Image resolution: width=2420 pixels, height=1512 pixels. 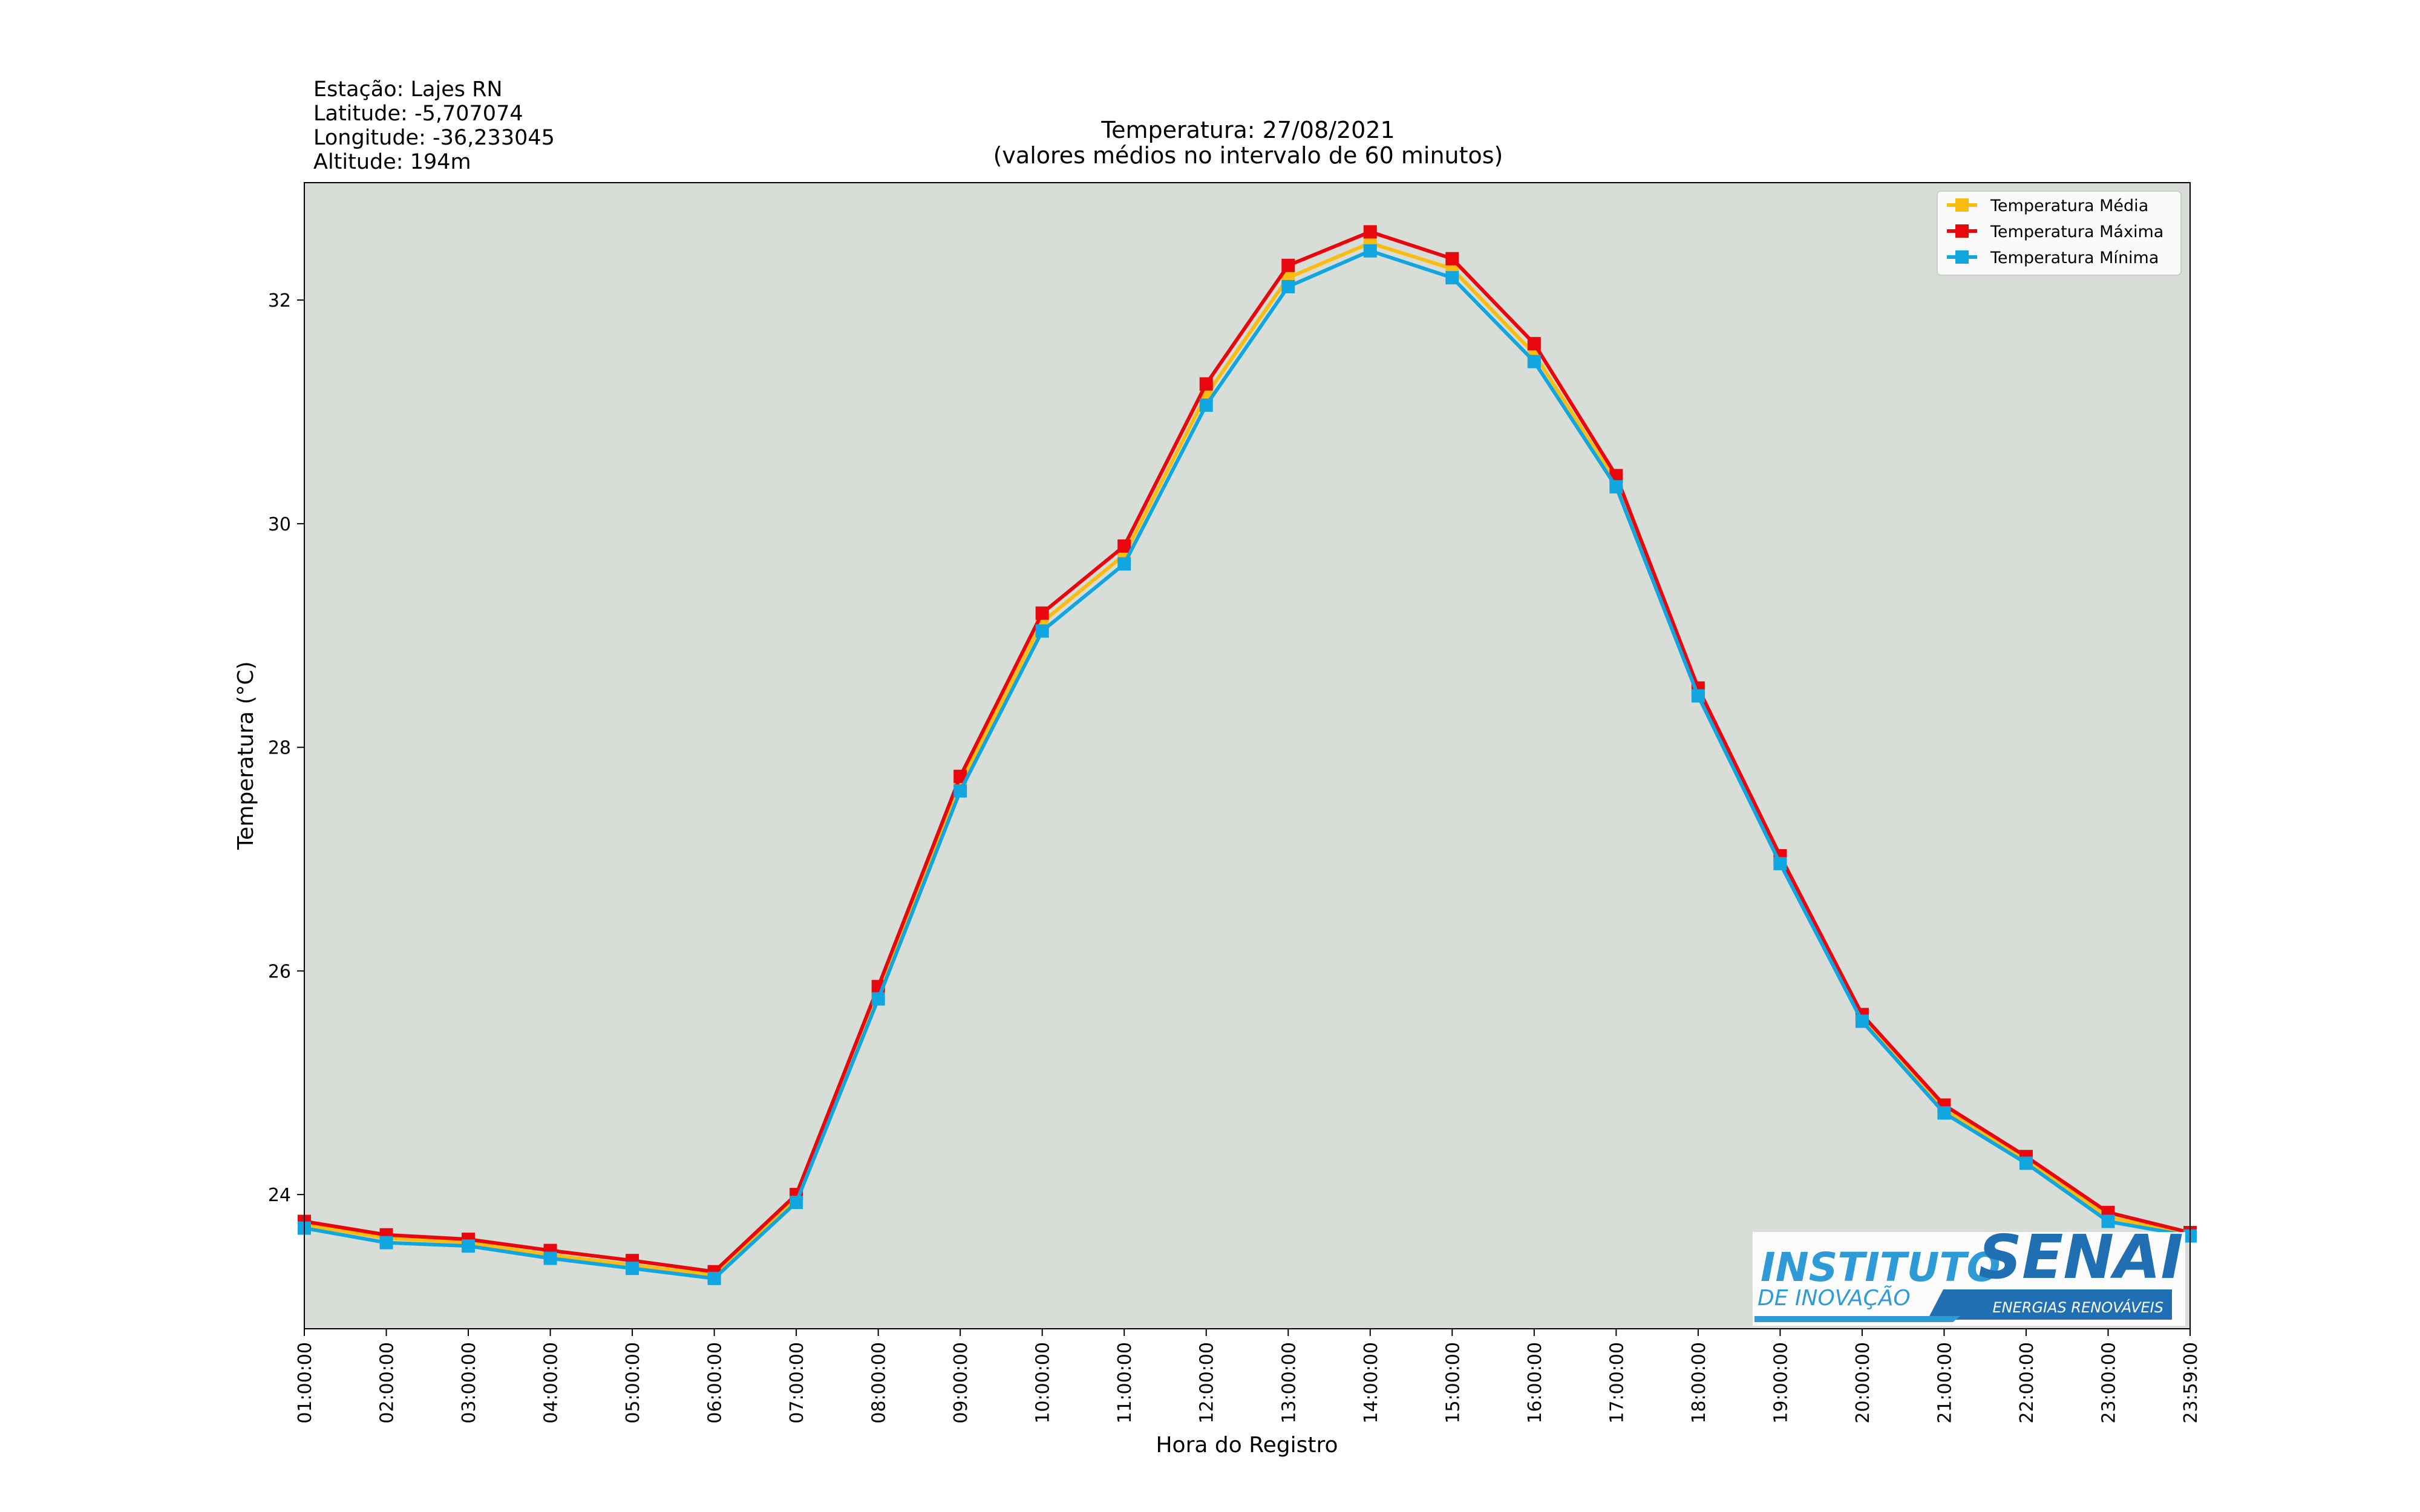 I want to click on x-tick-label: 22:00:00, so click(x=2027, y=1383).